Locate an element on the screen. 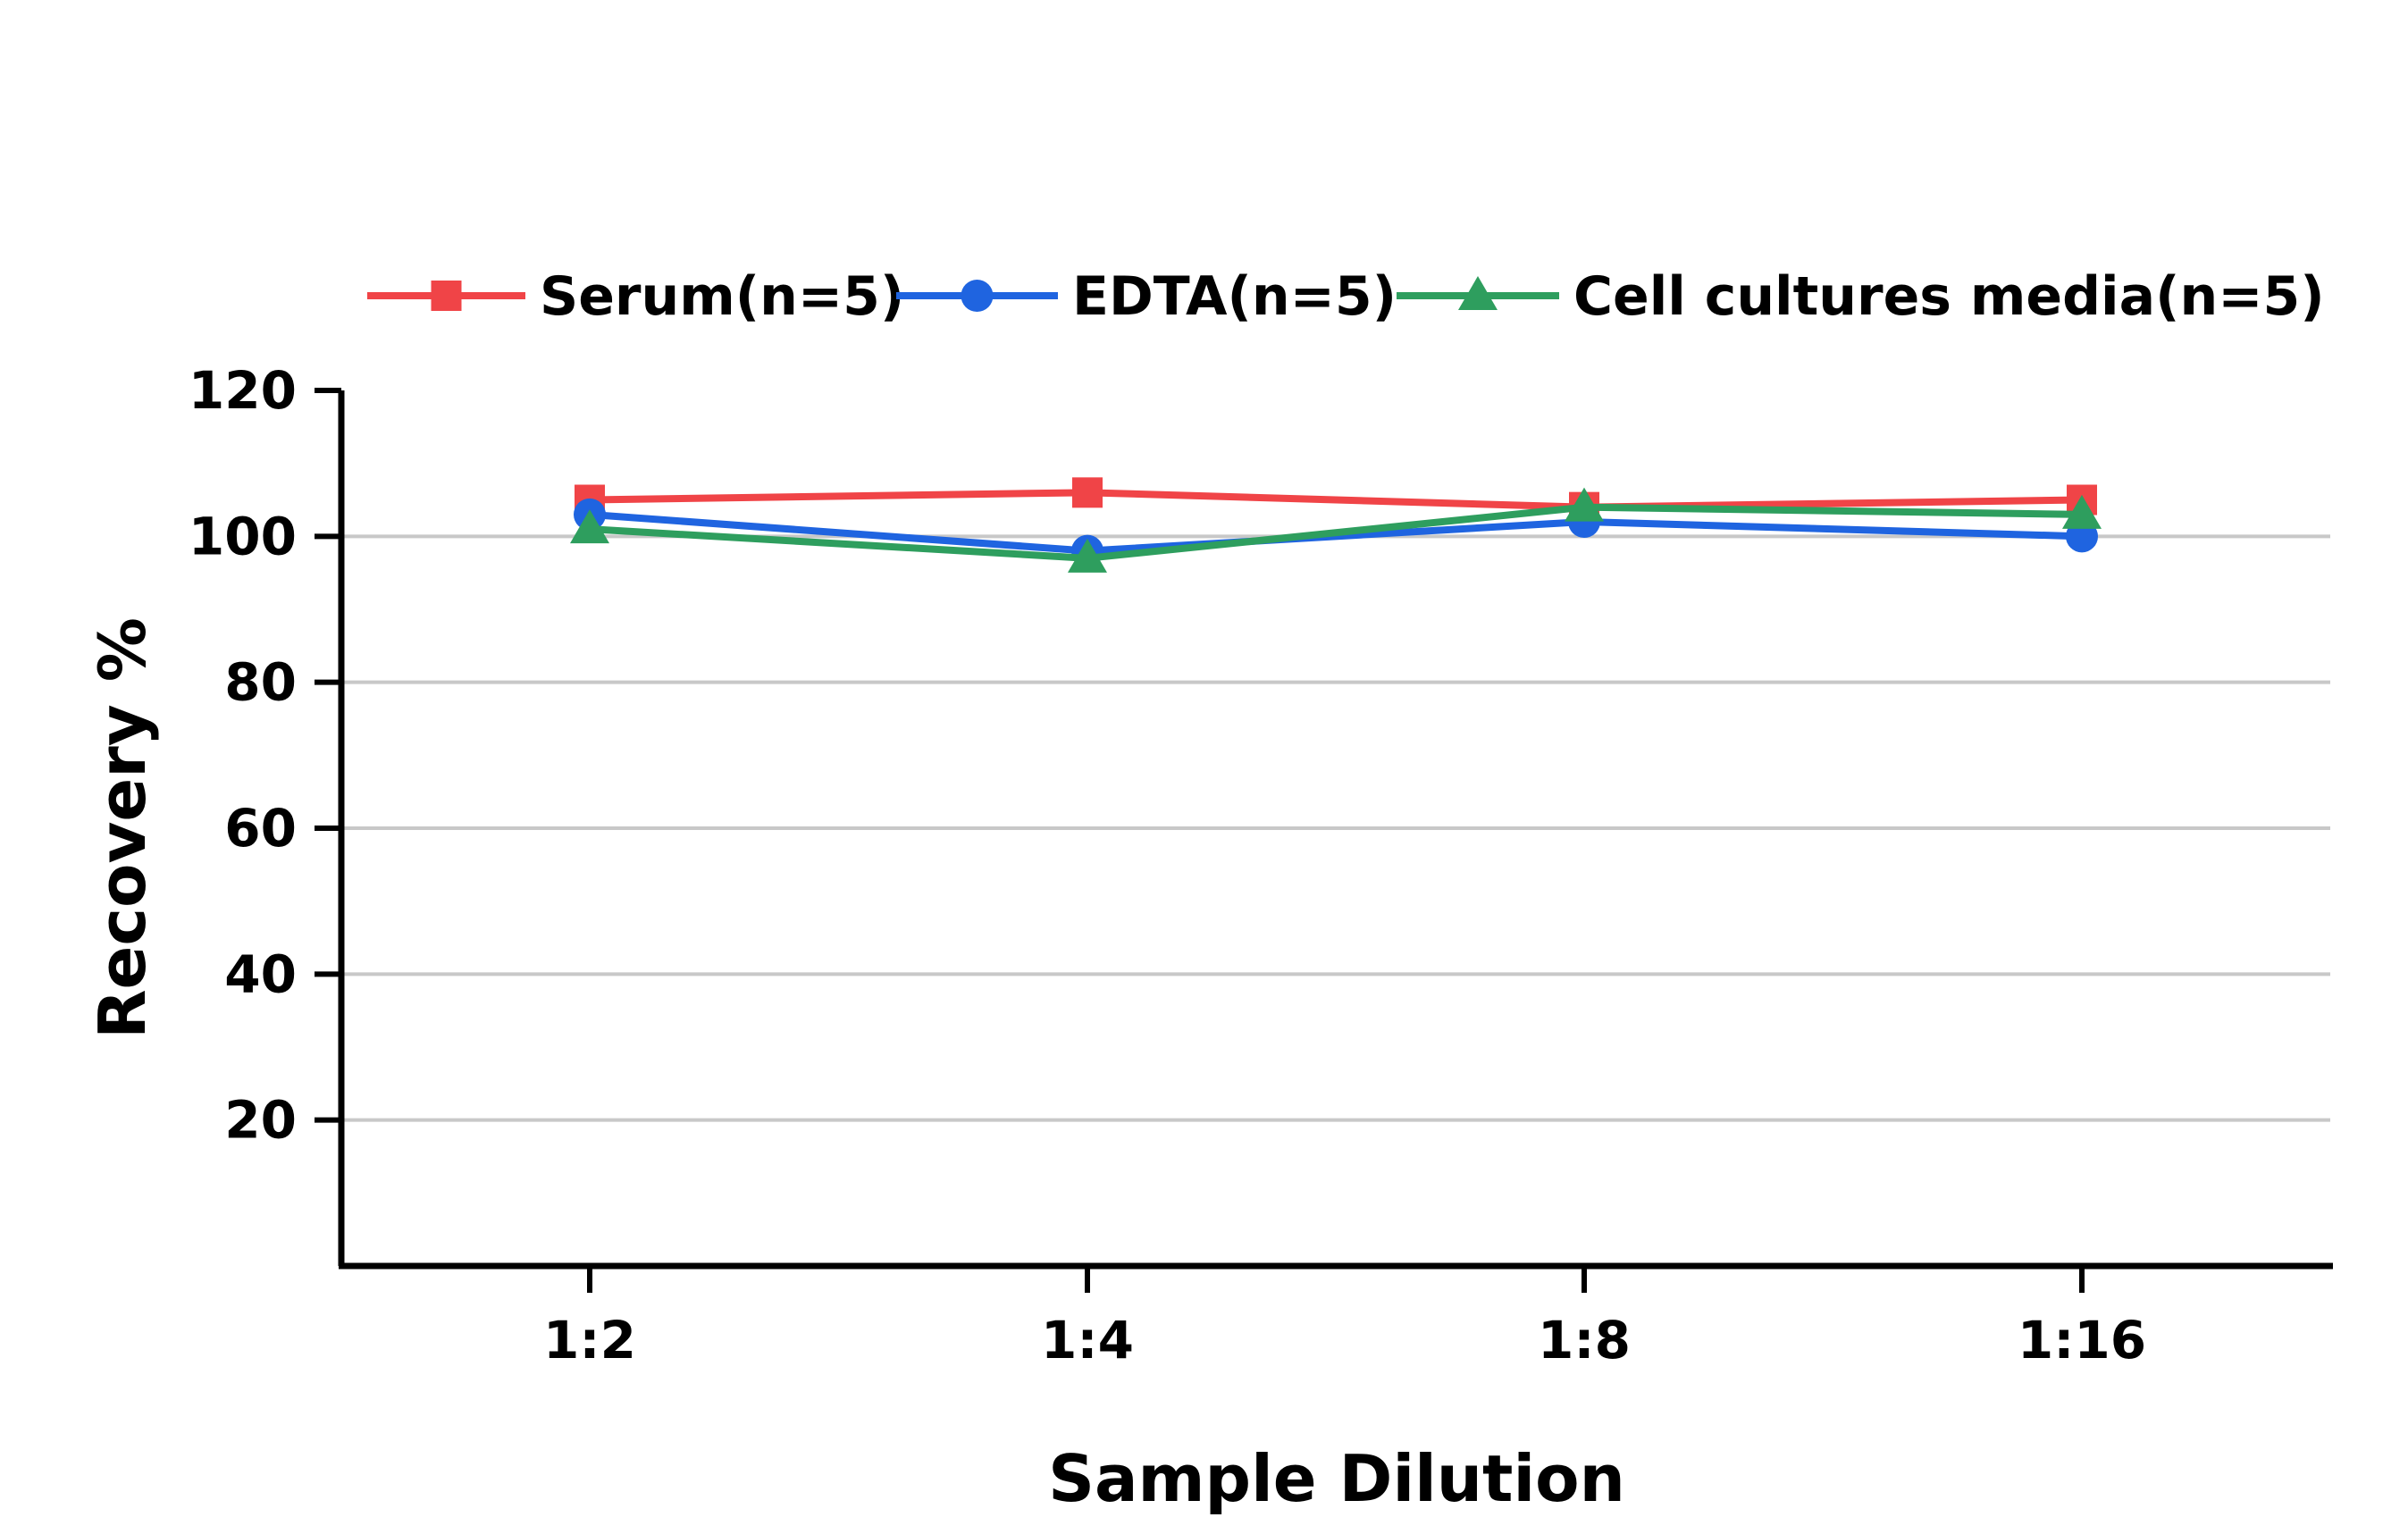 This screenshot has height=1534, width=2408. y-tick-label: 80 is located at coordinates (260, 682).